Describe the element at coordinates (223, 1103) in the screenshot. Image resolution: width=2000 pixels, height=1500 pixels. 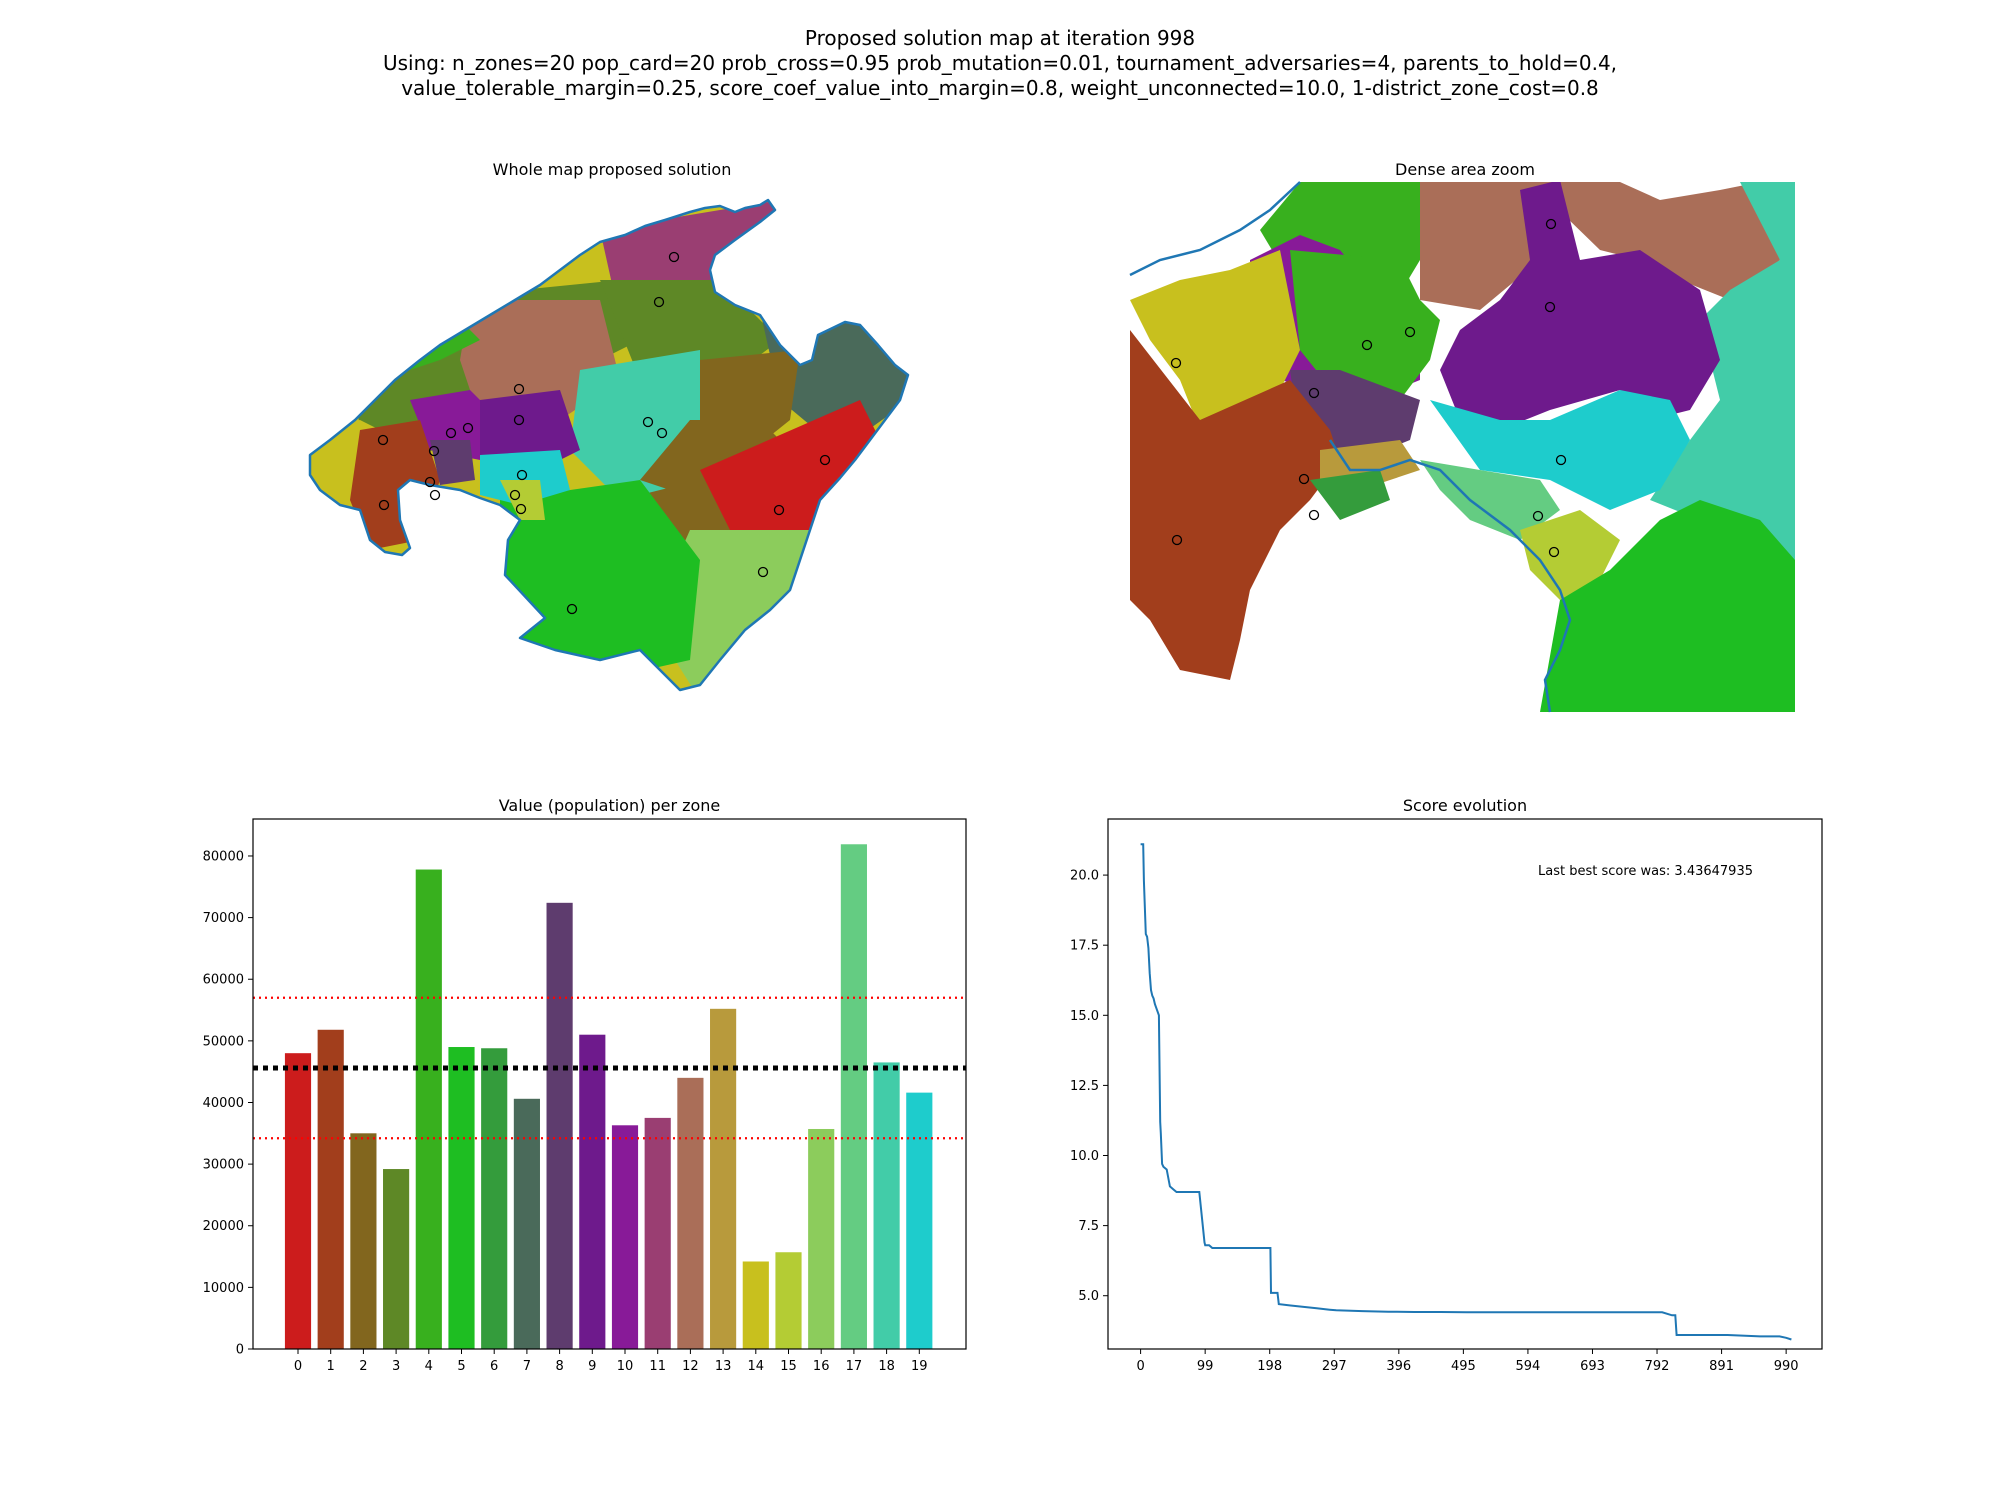
I see `y-tick-label: 40000` at that location.